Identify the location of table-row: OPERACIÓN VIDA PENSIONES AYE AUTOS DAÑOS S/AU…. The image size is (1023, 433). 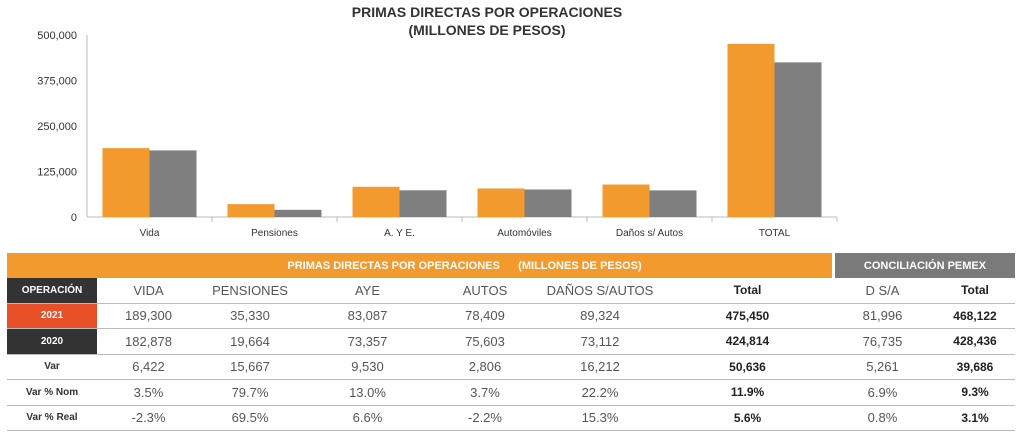
(511, 291).